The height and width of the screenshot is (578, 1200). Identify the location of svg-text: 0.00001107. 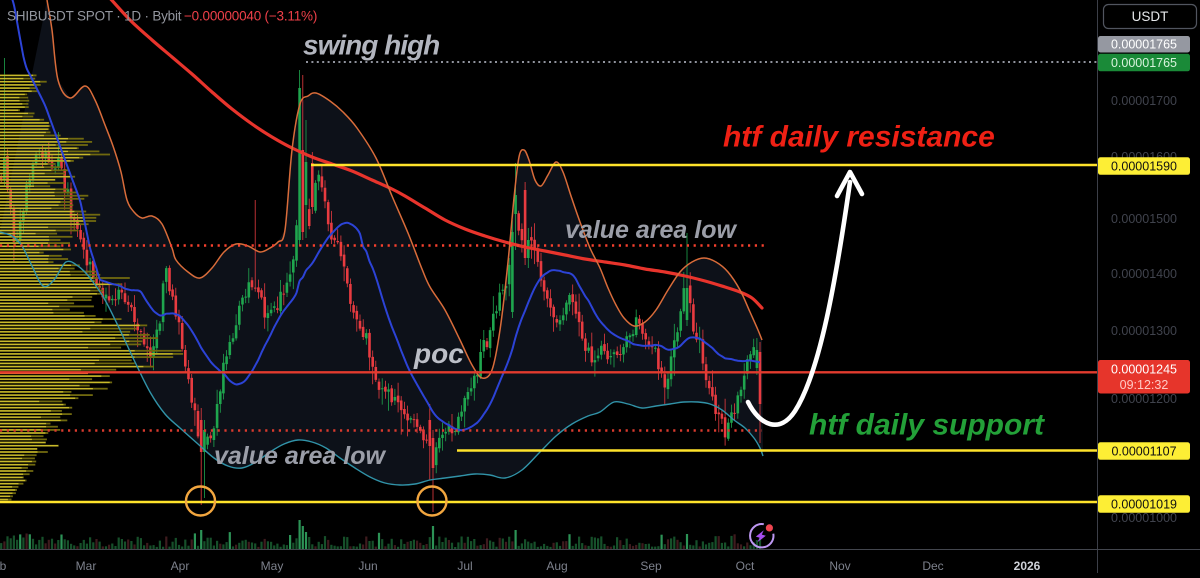
(1143, 451).